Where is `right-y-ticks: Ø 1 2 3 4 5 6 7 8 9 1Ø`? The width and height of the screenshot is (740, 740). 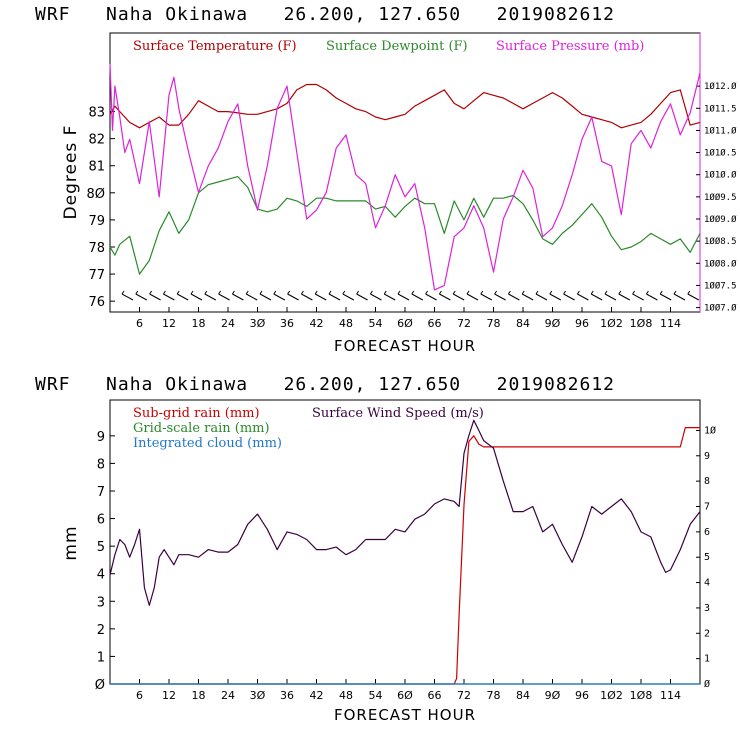
right-y-ticks: Ø 1 2 3 4 5 6 7 8 9 1Ø is located at coordinates (706, 557).